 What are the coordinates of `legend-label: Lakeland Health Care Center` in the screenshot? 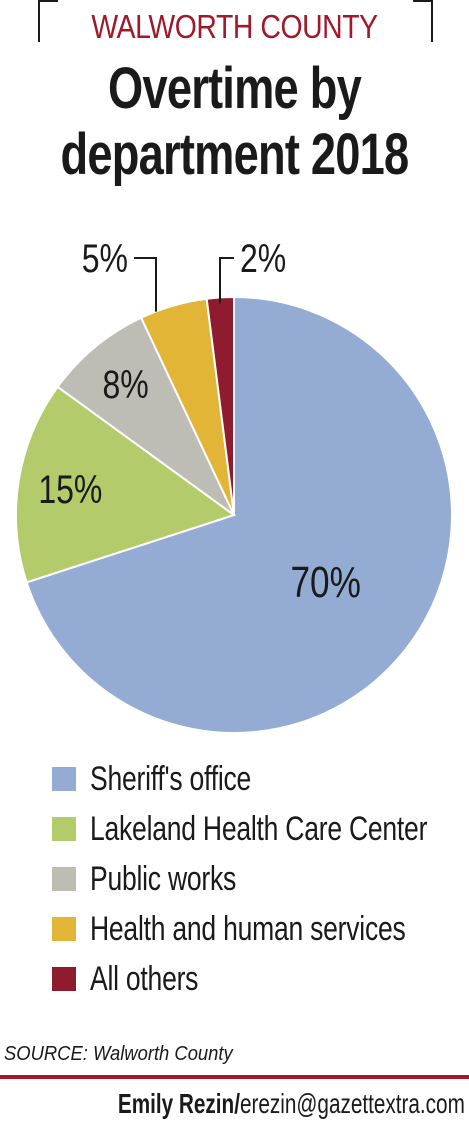 It's located at (259, 829).